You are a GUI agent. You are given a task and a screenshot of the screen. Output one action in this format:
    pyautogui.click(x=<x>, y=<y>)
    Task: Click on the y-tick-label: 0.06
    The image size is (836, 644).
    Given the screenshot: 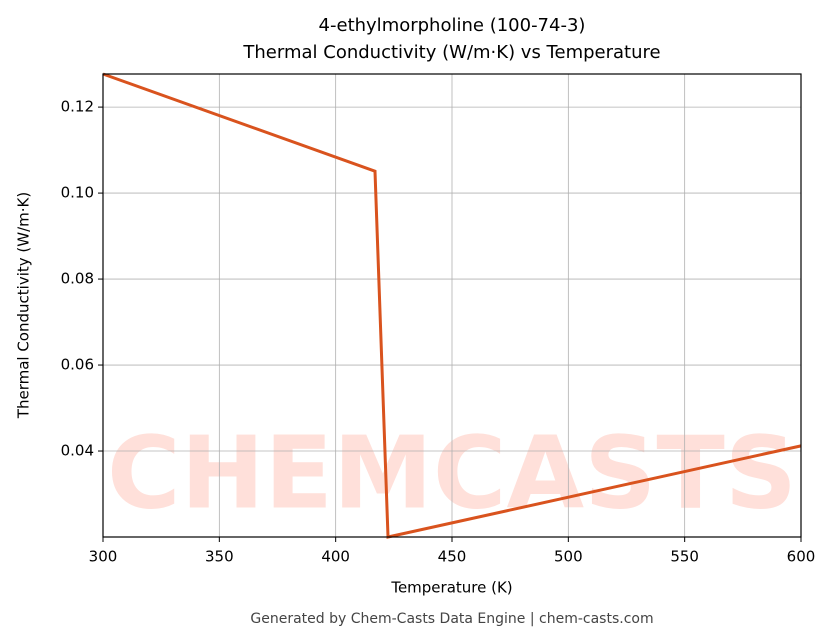 What is the action you would take?
    pyautogui.click(x=77, y=365)
    